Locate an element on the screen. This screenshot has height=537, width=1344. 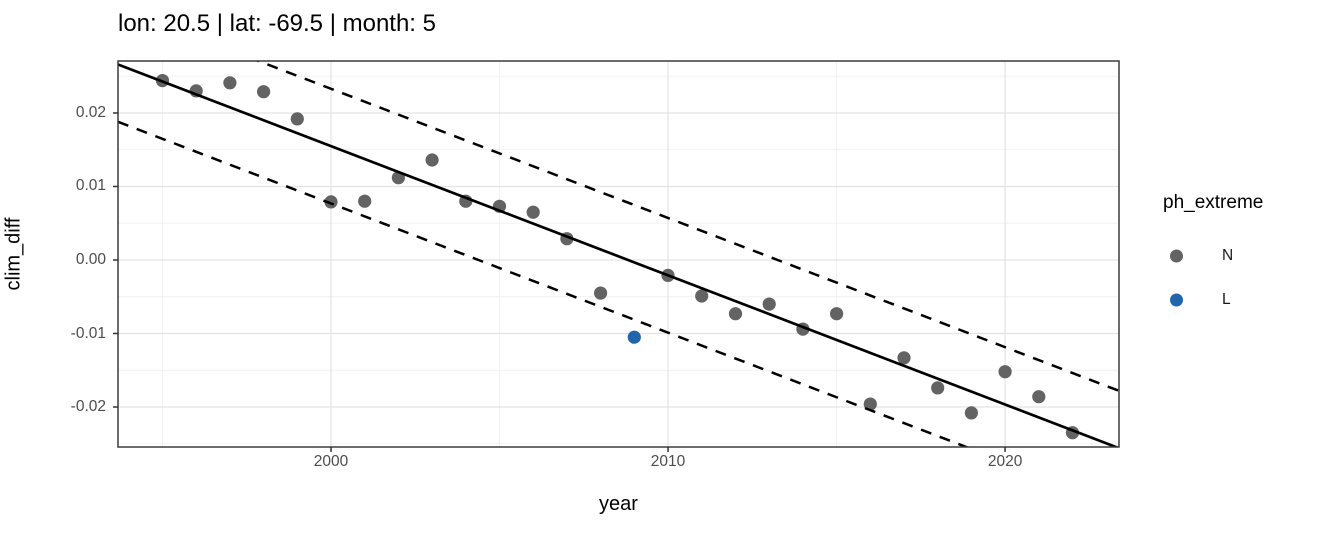
y-tick-label: -0.02 is located at coordinates (88, 406).